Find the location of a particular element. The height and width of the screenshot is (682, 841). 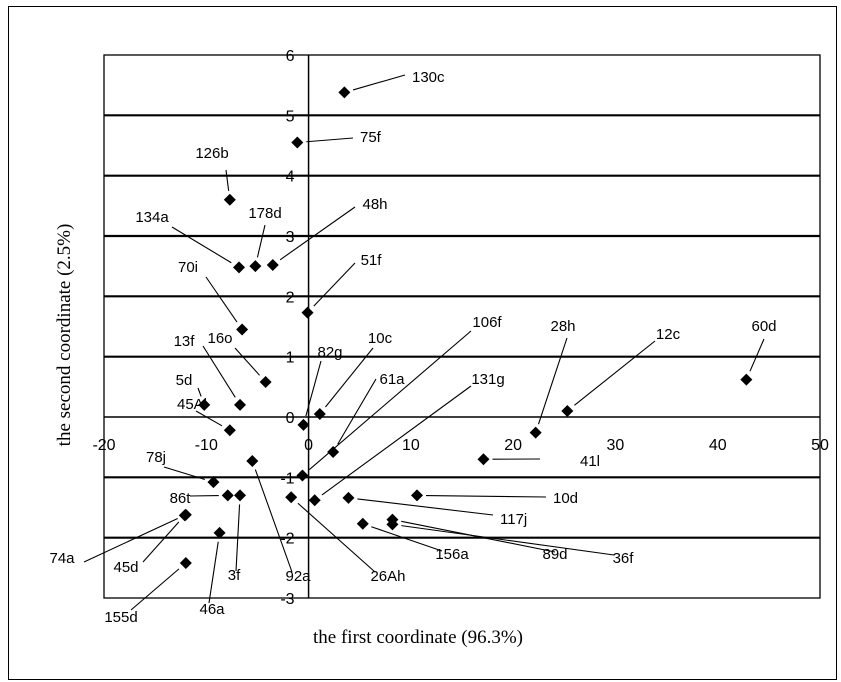

x-tick-label: 0 is located at coordinates (308, 445).